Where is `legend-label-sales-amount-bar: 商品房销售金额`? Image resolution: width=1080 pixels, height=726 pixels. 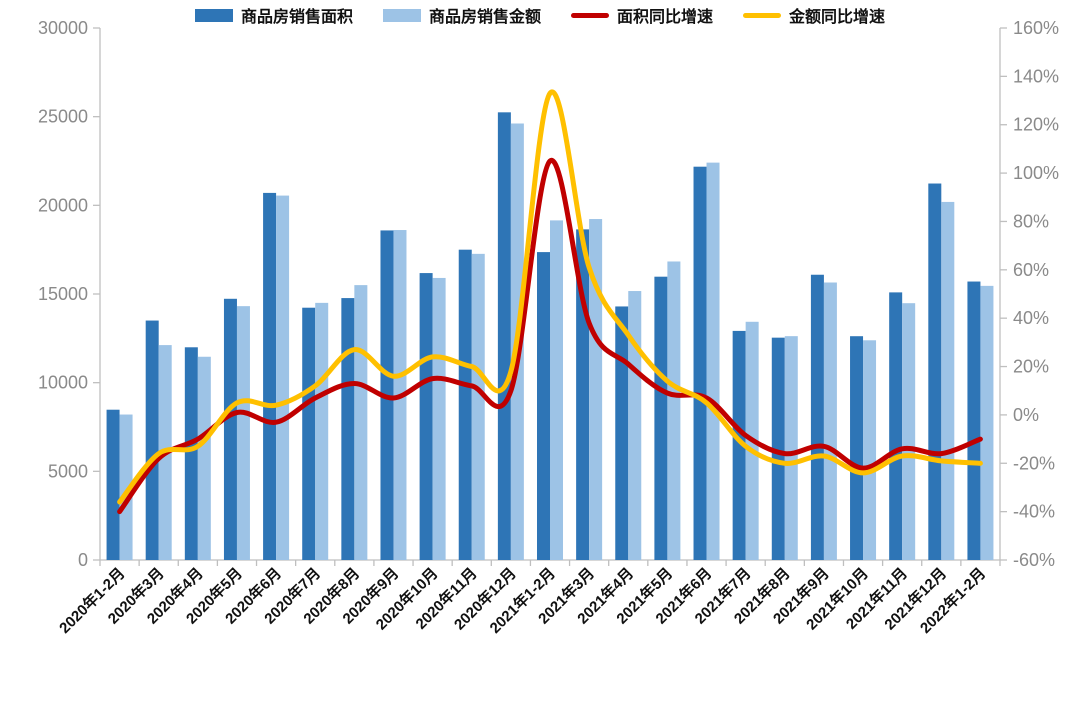
legend-label-sales-amount-bar: 商品房销售金额 is located at coordinates (484, 17).